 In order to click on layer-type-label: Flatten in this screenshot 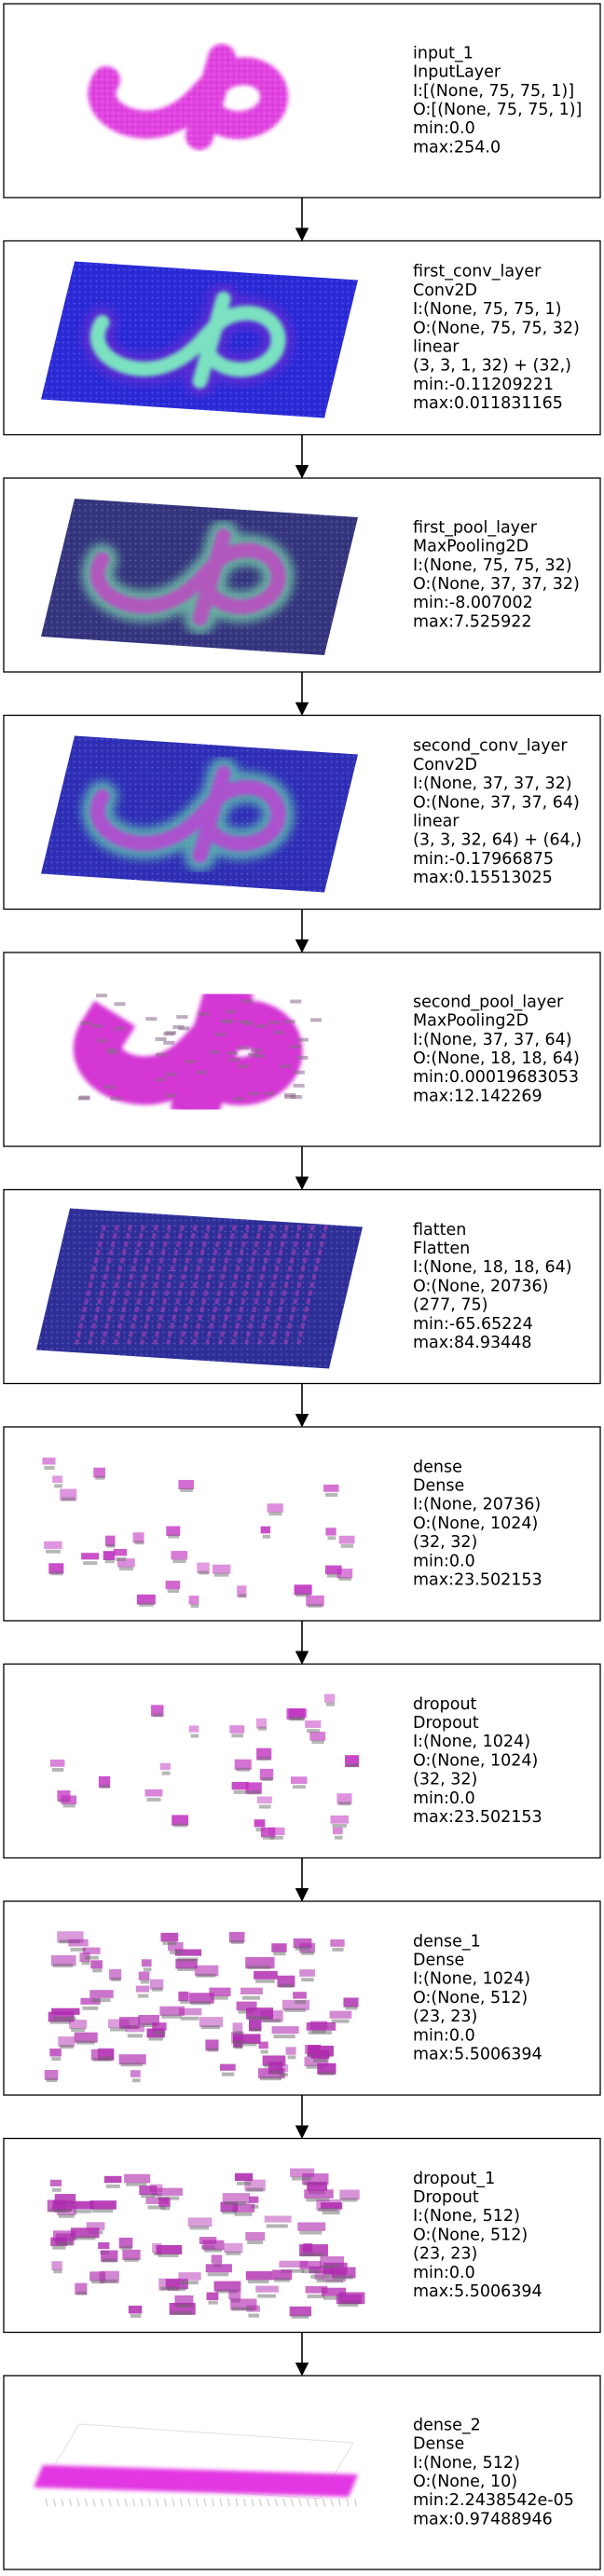, I will do `click(441, 1249)`.